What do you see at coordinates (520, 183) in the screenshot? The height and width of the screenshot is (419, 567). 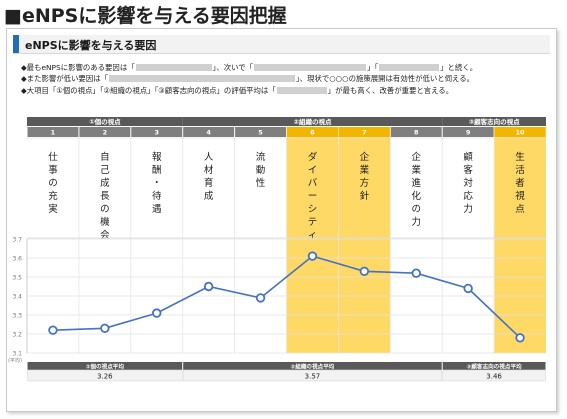 I see `category-label: 生活者視点` at bounding box center [520, 183].